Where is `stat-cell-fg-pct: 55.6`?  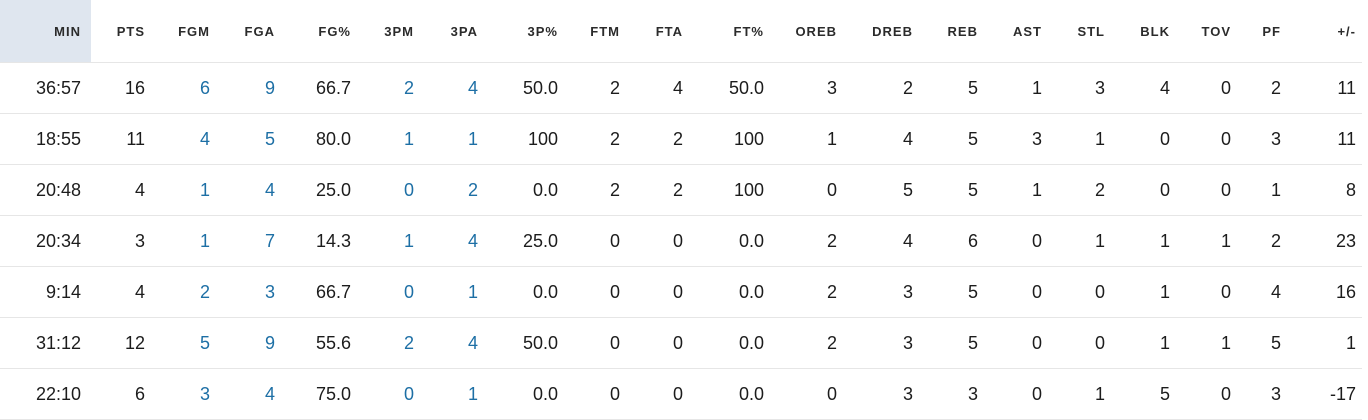
stat-cell-fg-pct: 55.6 is located at coordinates (327, 343).